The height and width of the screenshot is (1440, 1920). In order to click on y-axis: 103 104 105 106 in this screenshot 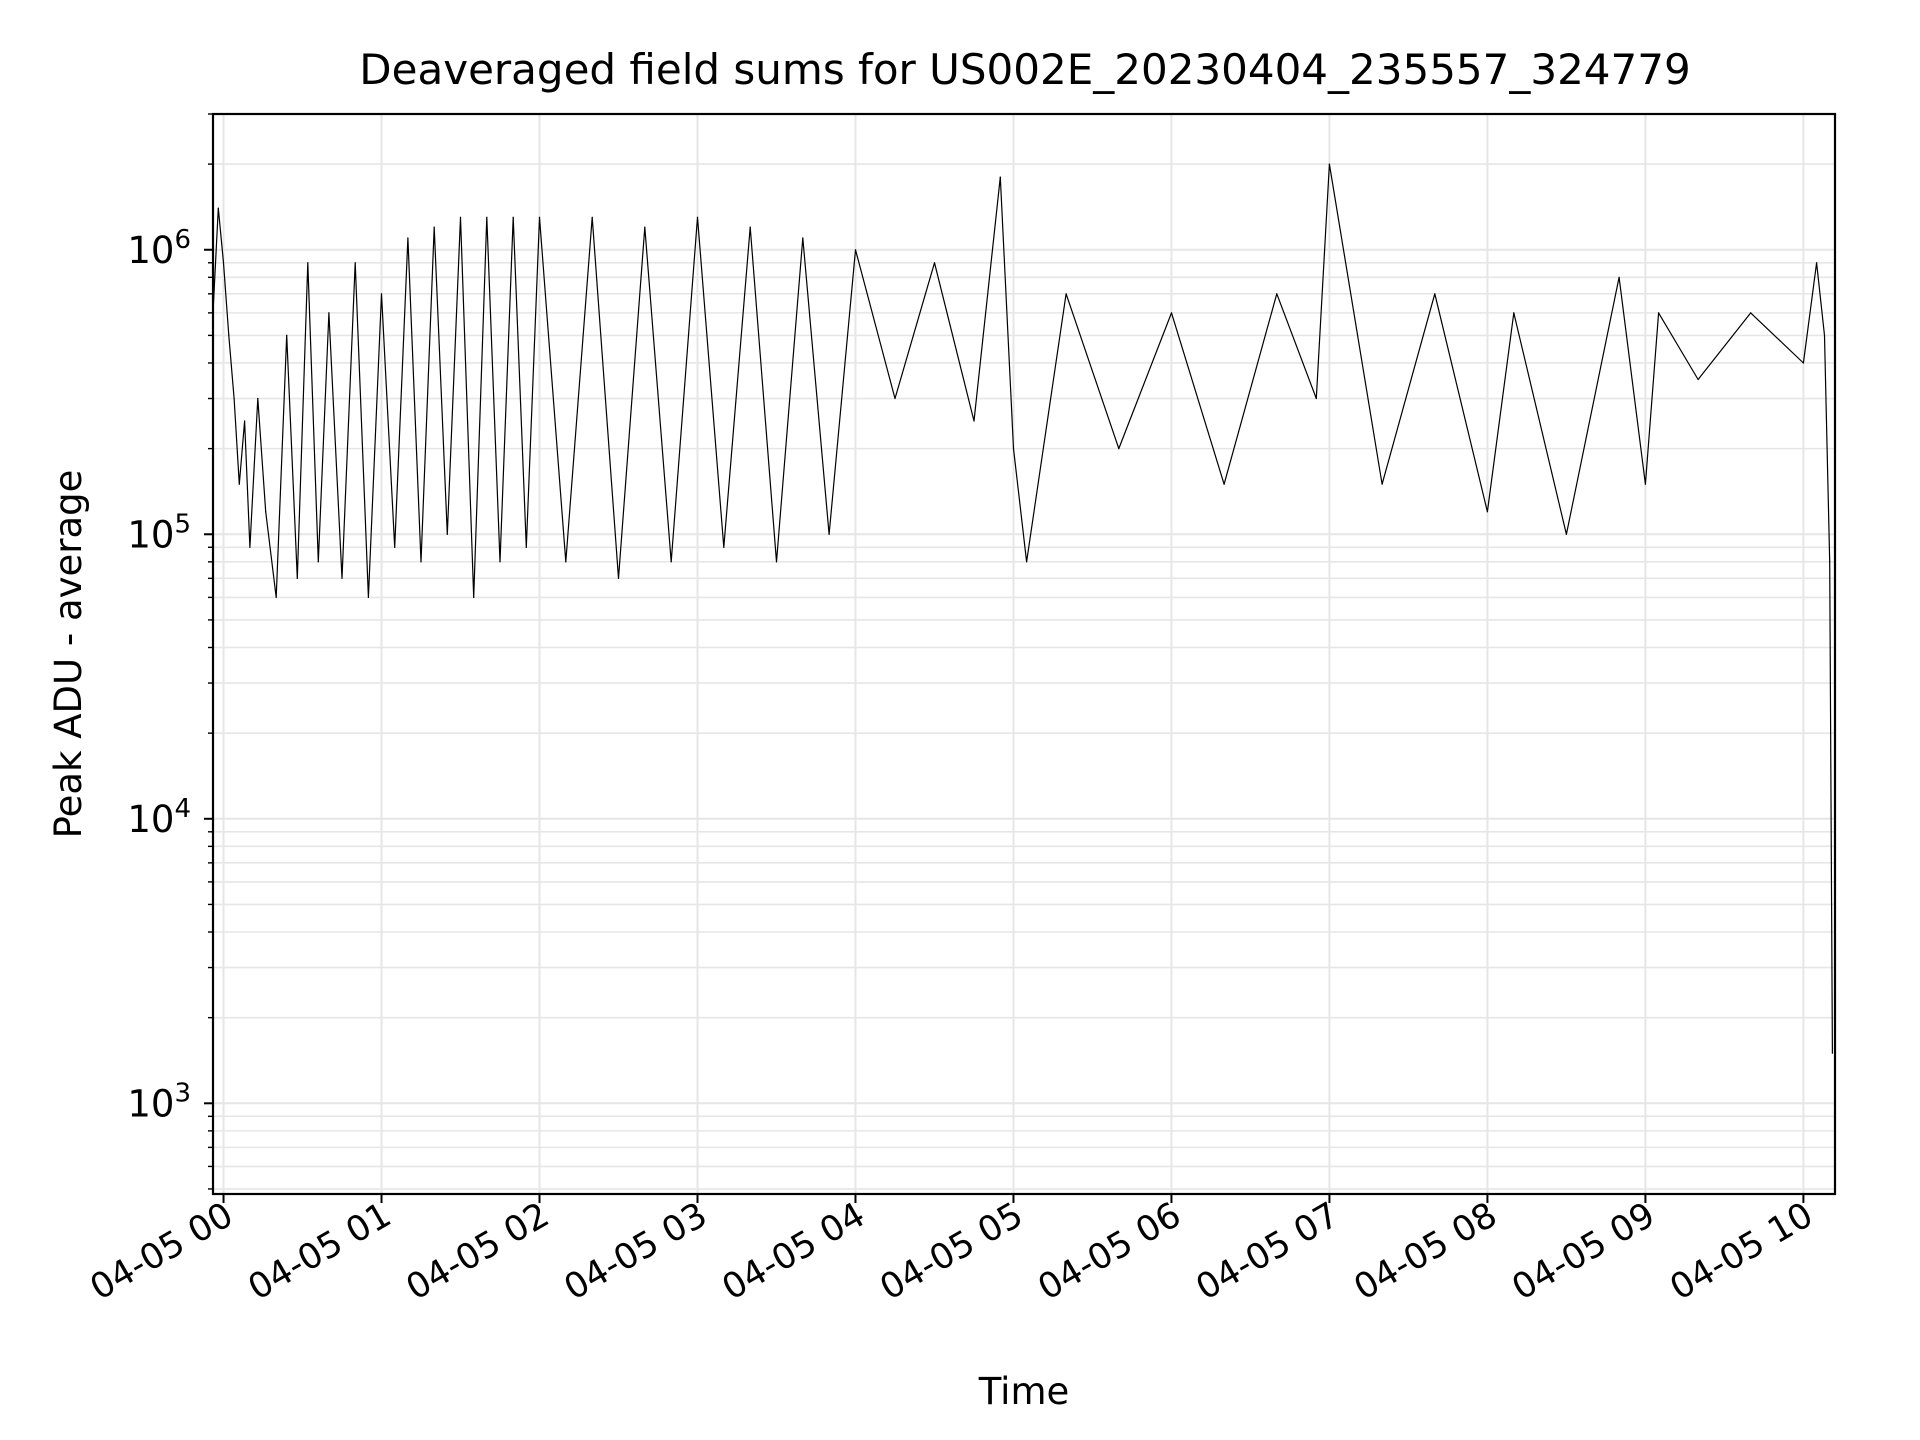, I will do `click(170, 651)`.